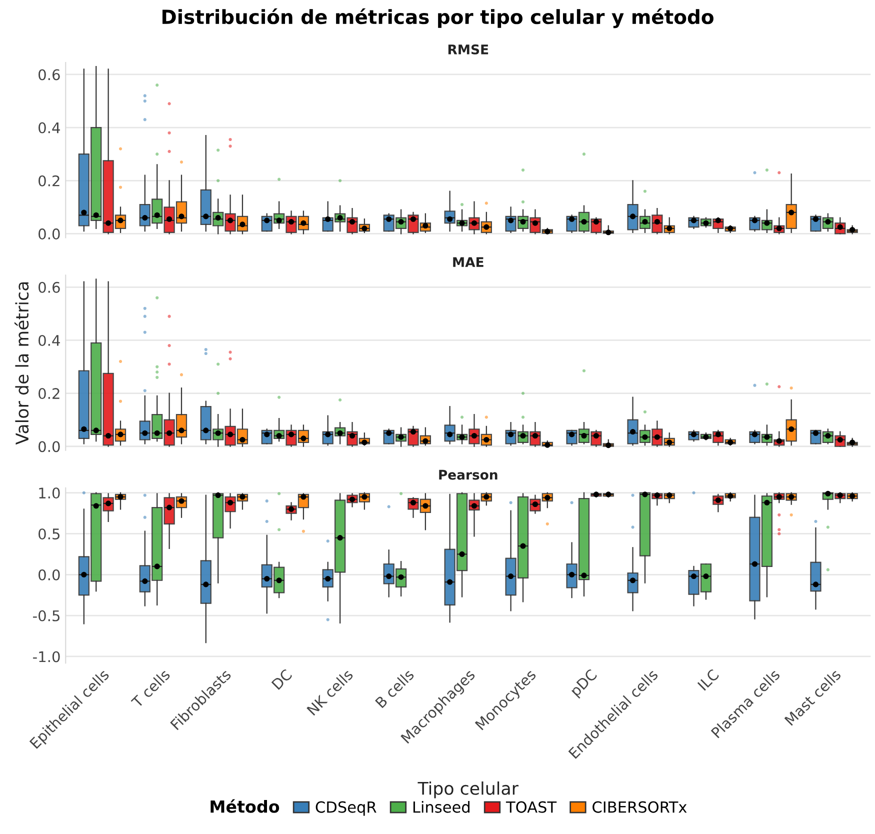 This screenshot has width=875, height=834. What do you see at coordinates (21, 363) in the screenshot?
I see `y-axis-title: Valor de la métrica` at bounding box center [21, 363].